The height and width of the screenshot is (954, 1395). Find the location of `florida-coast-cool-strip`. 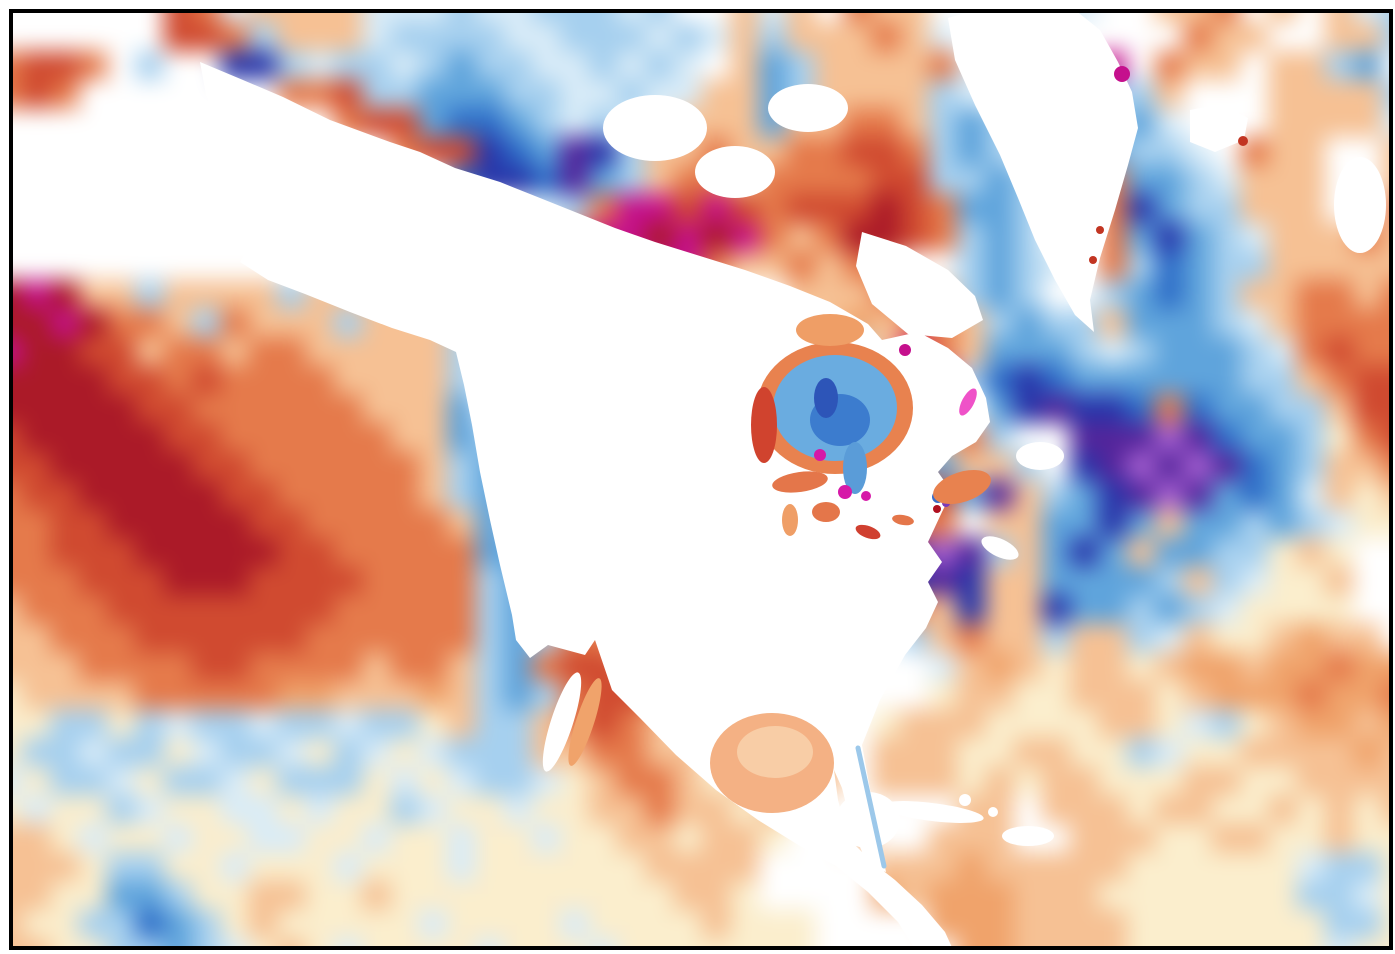

florida-coast-cool-strip is located at coordinates (871, 807).